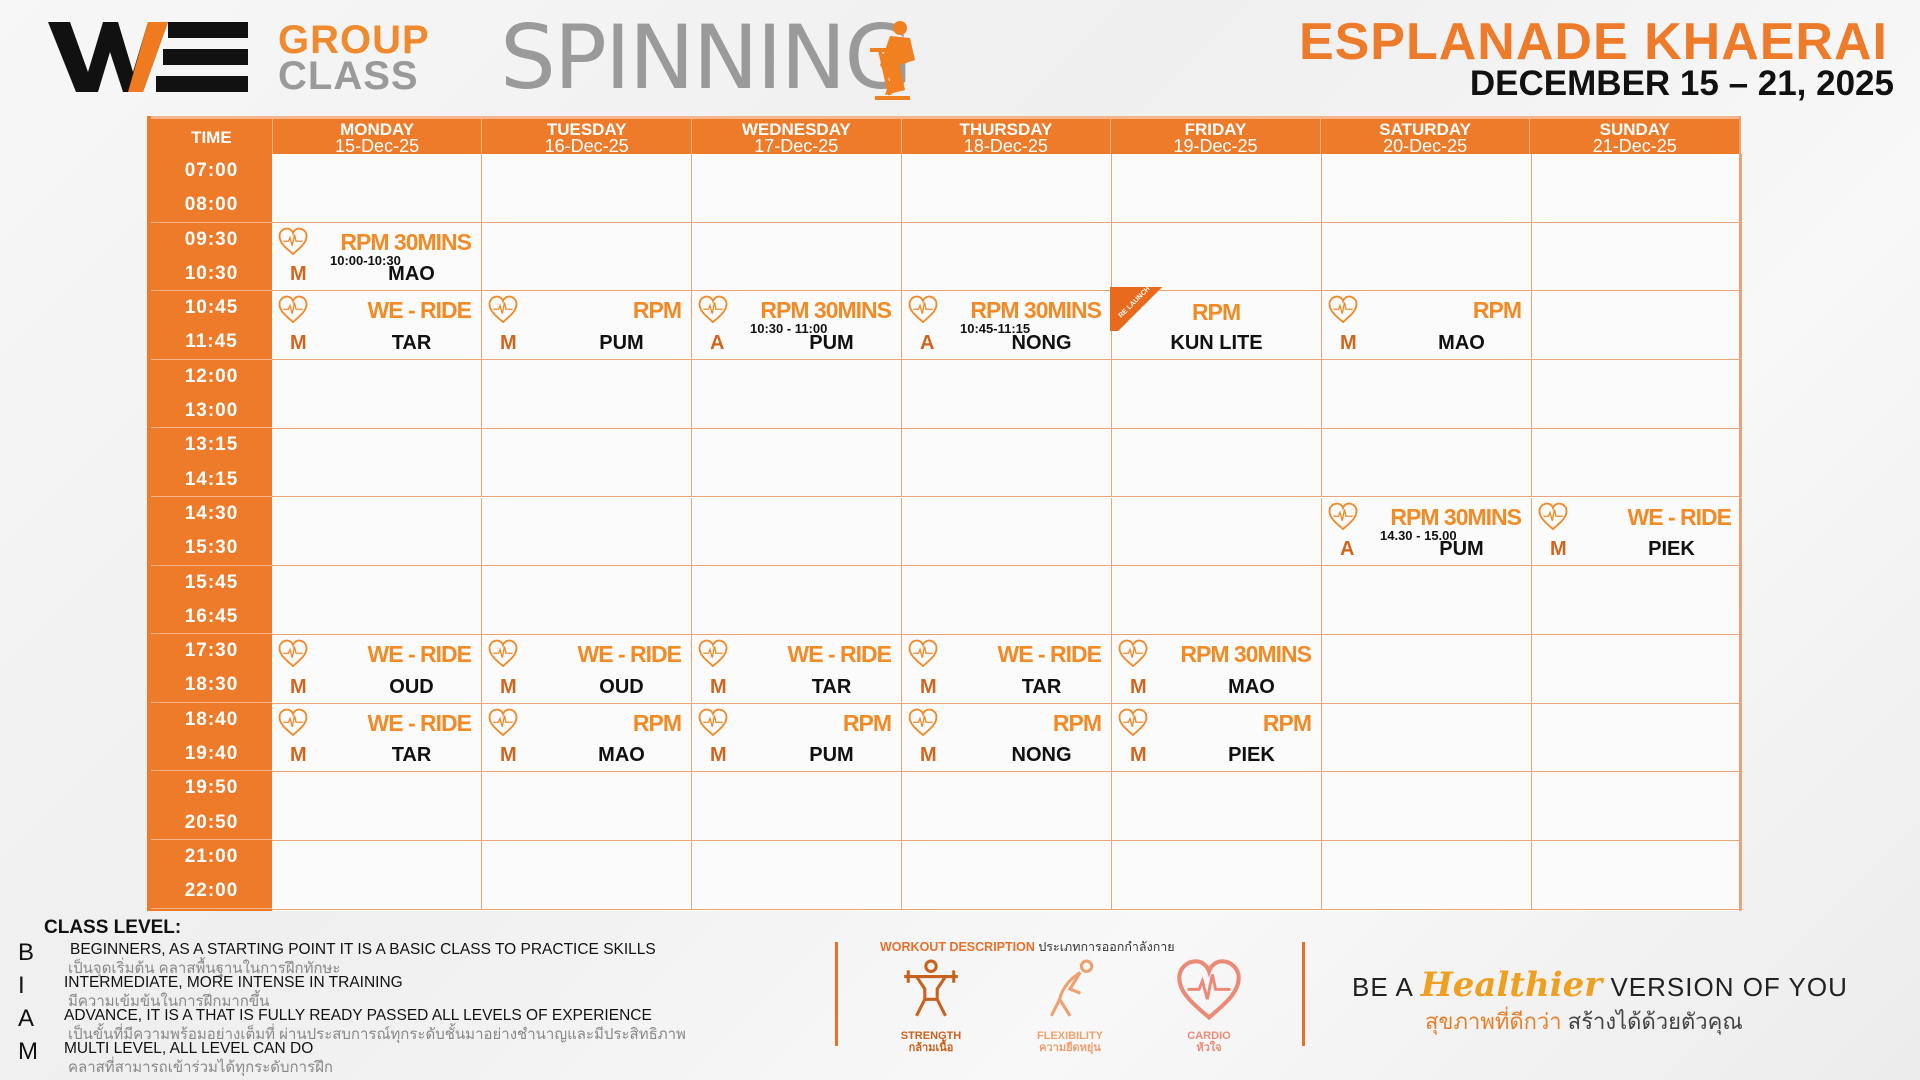 This screenshot has width=1920, height=1080. Describe the element at coordinates (348, 76) in the screenshot. I see `class-text: CLASS` at that location.